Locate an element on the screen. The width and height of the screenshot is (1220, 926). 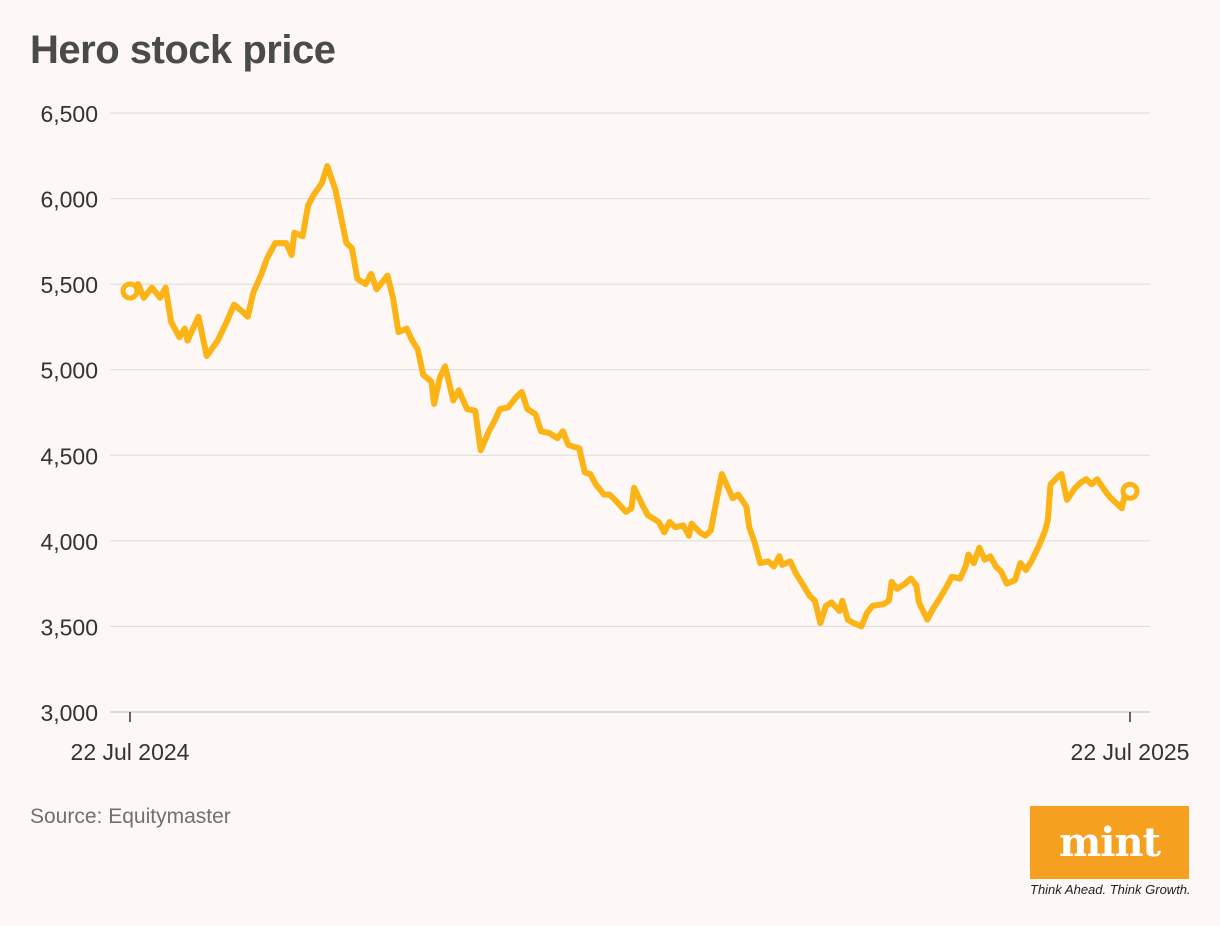
mint-logo: mint is located at coordinates (1109, 842).